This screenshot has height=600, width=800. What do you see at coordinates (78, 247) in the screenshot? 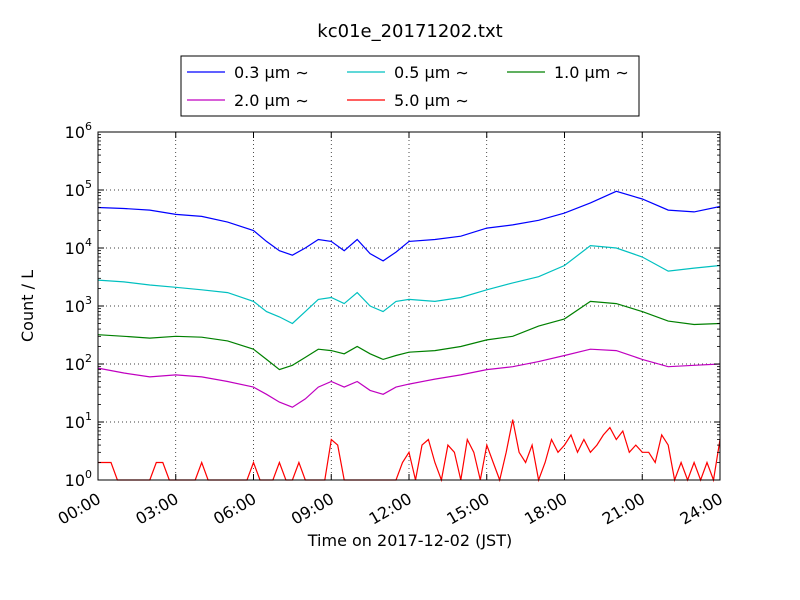
I see `y-tick-label: 10⁴` at bounding box center [78, 247].